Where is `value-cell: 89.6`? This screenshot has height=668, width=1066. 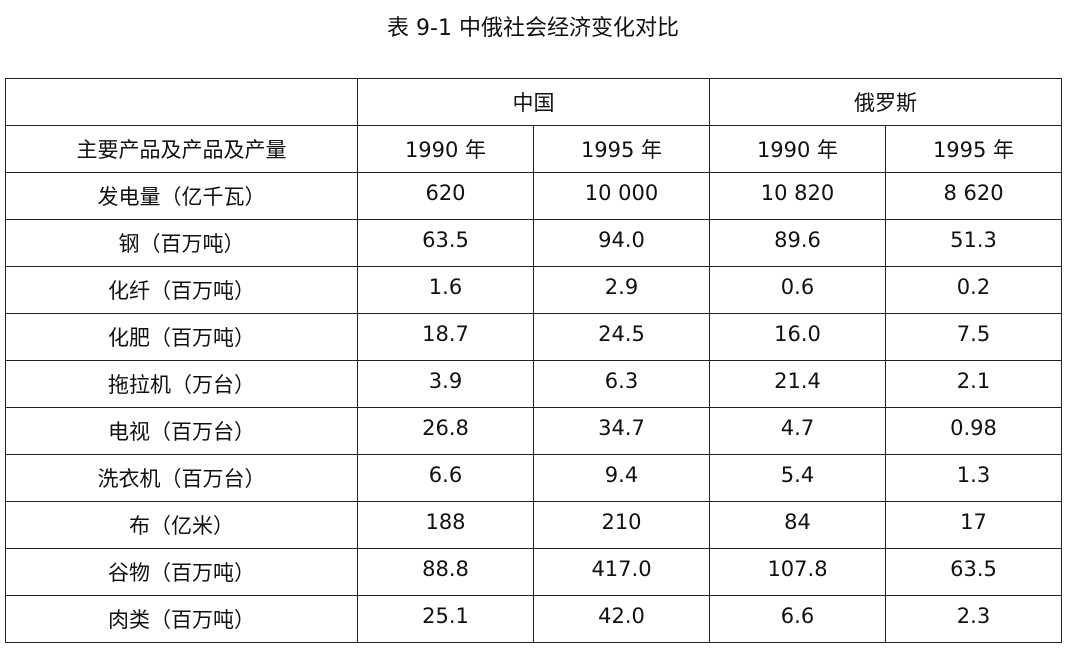
value-cell: 89.6 is located at coordinates (797, 243).